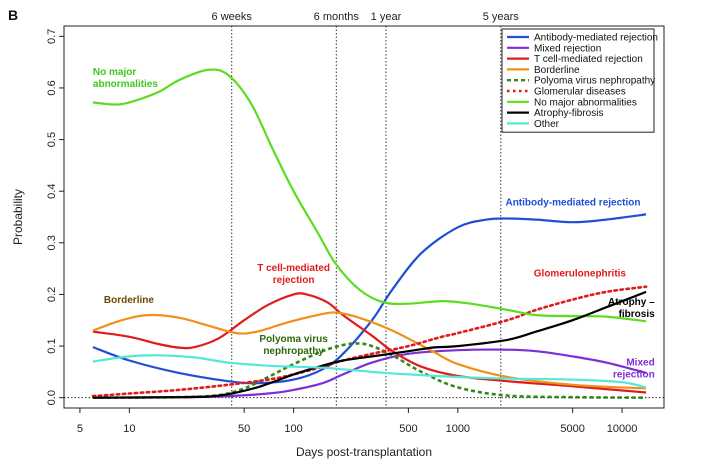  What do you see at coordinates (18, 217) in the screenshot?
I see `y-axis-title: Probability` at bounding box center [18, 217].